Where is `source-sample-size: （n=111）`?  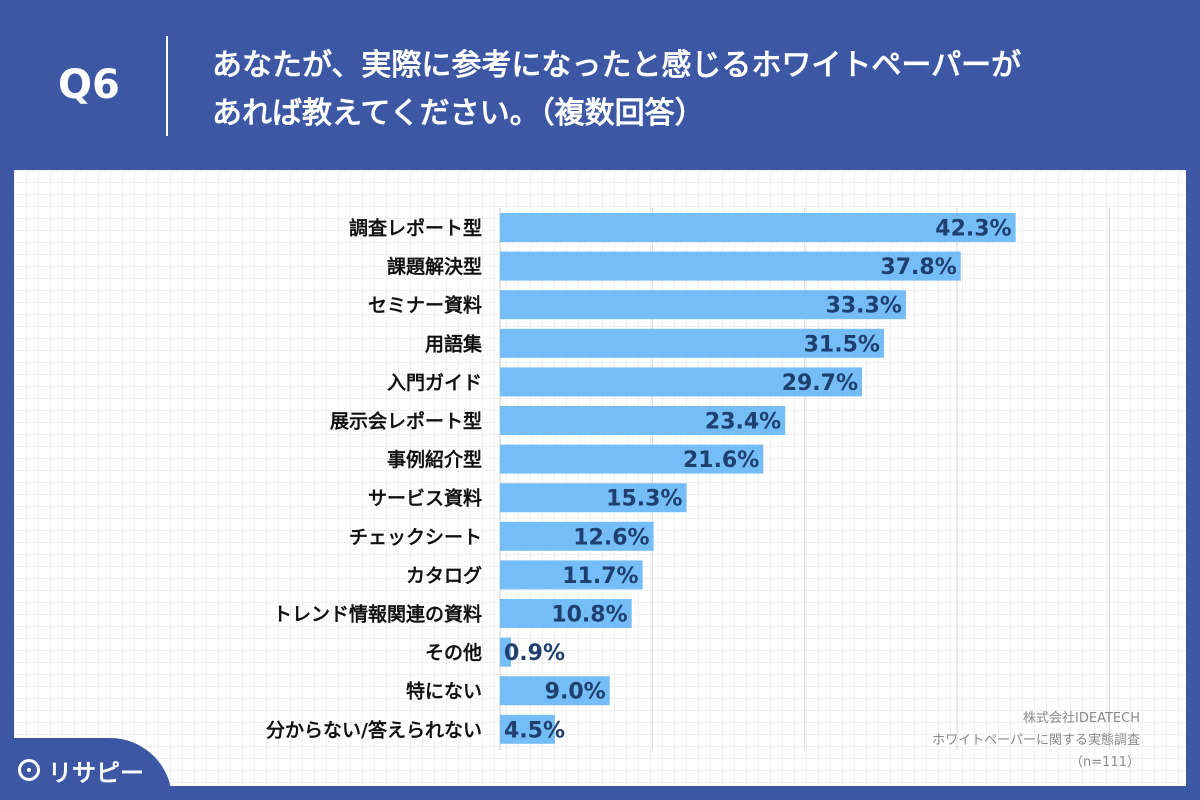 source-sample-size: （n=111） is located at coordinates (1105, 762).